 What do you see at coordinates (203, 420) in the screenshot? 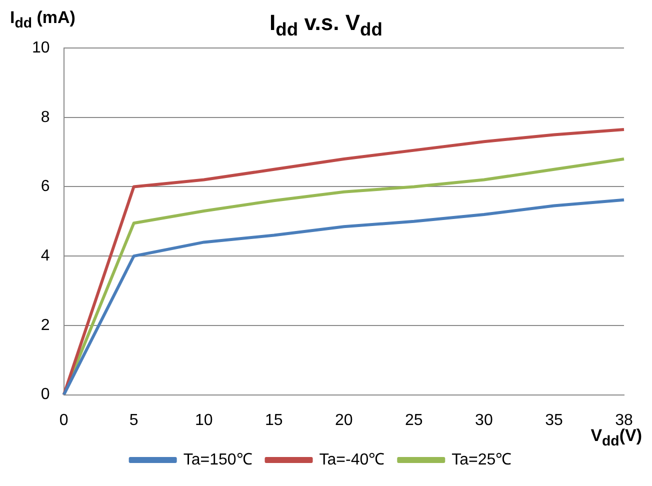
I see `x-tick-label: 10` at bounding box center [203, 420].